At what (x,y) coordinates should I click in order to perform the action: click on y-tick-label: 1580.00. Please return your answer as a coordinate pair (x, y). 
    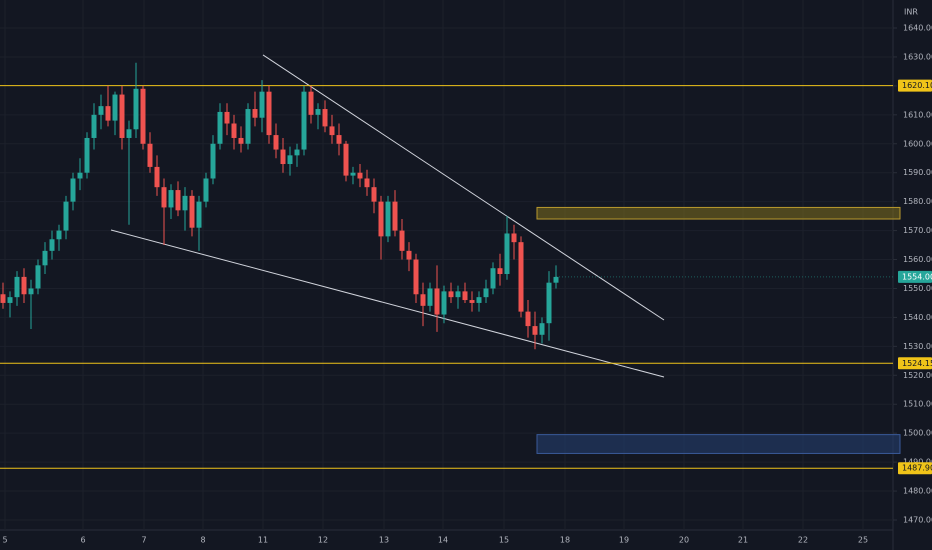
    Looking at the image, I should click on (917, 201).